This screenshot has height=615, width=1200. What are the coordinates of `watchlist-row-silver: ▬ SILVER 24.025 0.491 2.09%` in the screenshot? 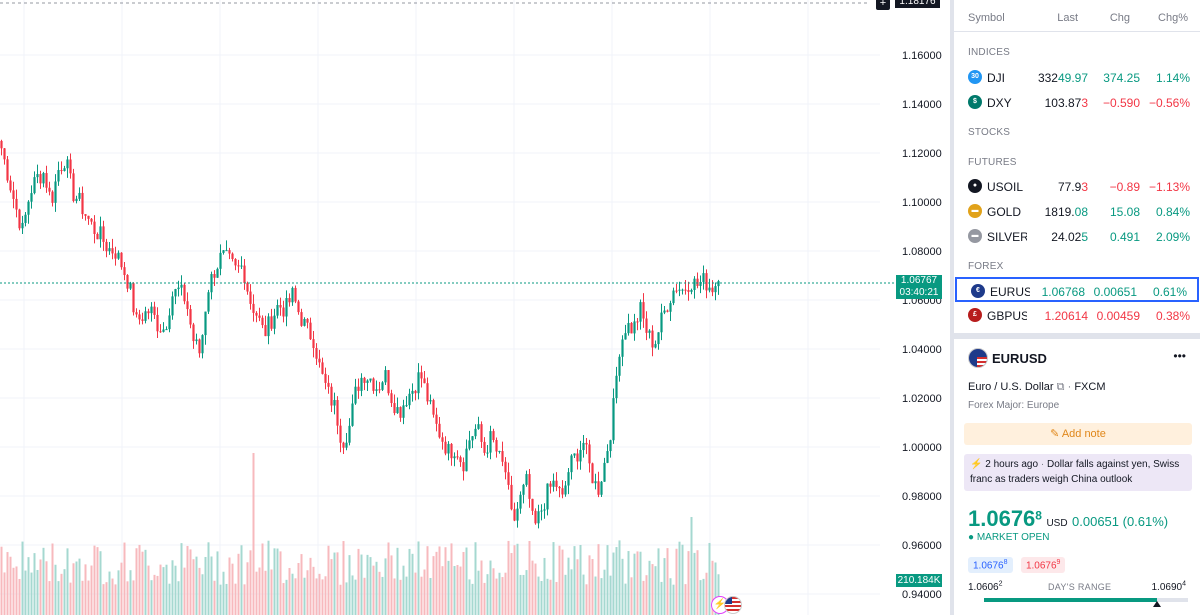 It's located at (1077, 236).